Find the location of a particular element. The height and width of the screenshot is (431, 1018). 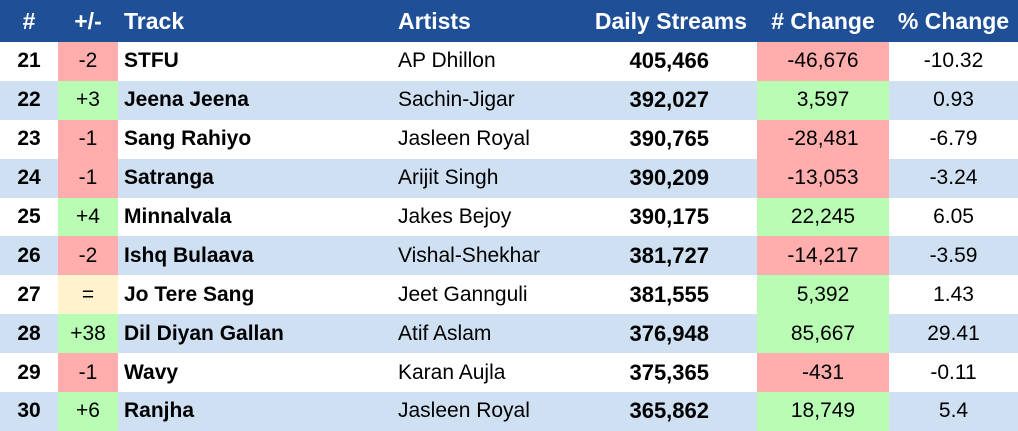

number-change-cell: 18,749 is located at coordinates (823, 411).